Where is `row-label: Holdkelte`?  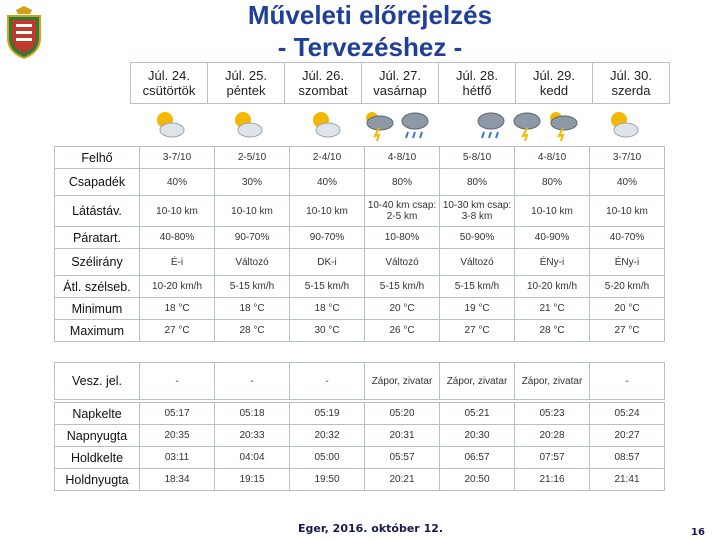 row-label: Holdkelte is located at coordinates (97, 457).